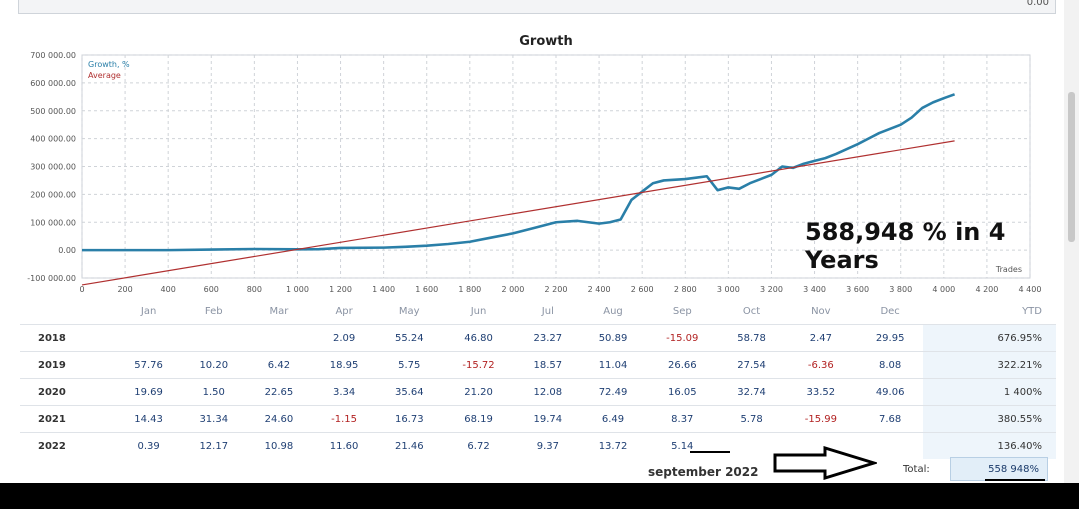 The height and width of the screenshot is (509, 1079). What do you see at coordinates (254, 289) in the screenshot?
I see `x-tick-label: 800` at bounding box center [254, 289].